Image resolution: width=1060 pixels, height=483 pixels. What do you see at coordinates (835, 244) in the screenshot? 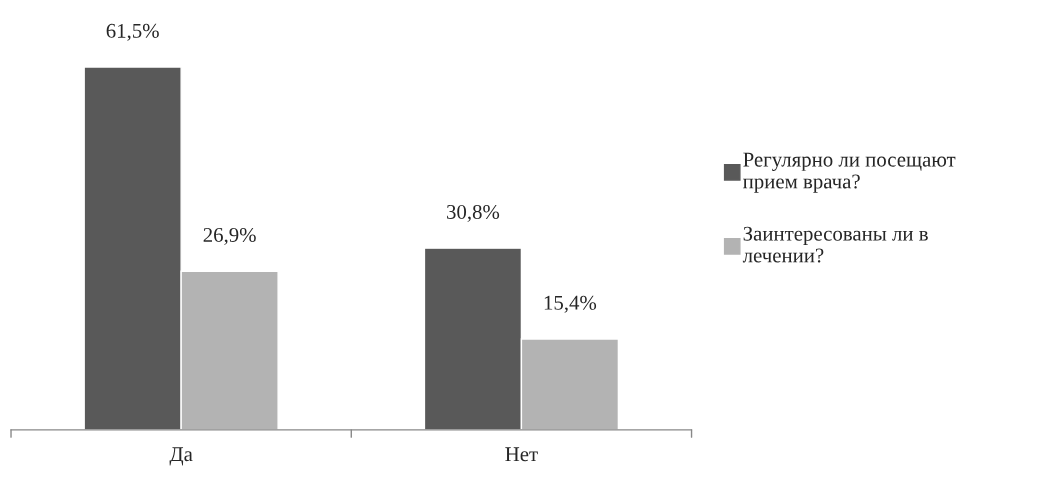
I see `legend-label: Заинтересованы ли в лечении?` at bounding box center [835, 244].